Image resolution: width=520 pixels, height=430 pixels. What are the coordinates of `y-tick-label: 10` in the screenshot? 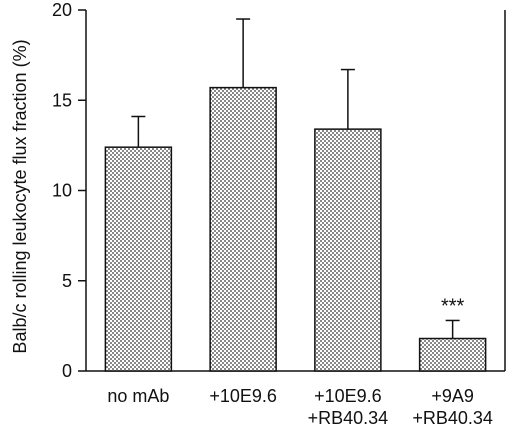 It's located at (62, 191).